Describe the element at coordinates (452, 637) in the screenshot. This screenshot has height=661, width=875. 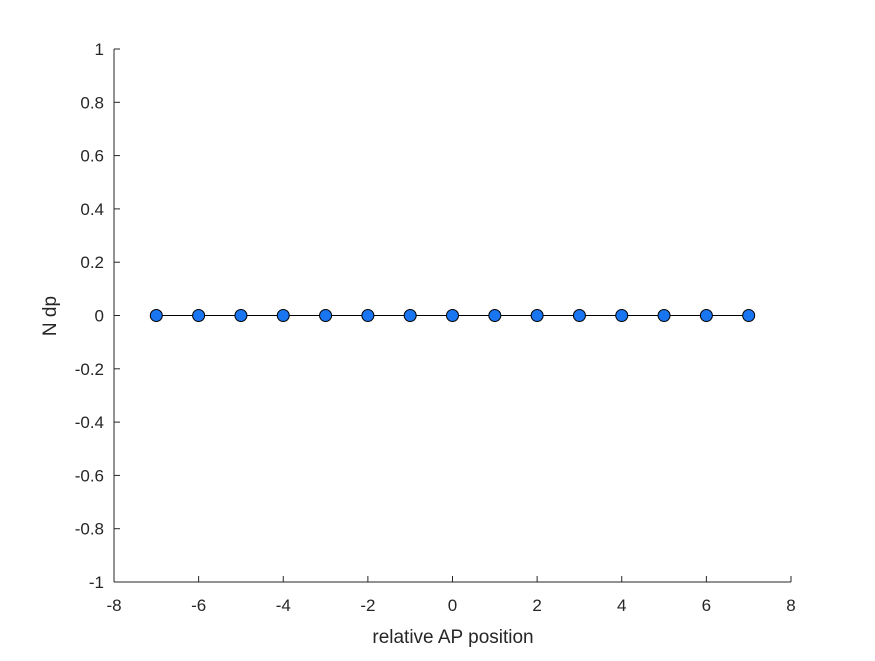
I see `x-axis-label: relative AP position` at that location.